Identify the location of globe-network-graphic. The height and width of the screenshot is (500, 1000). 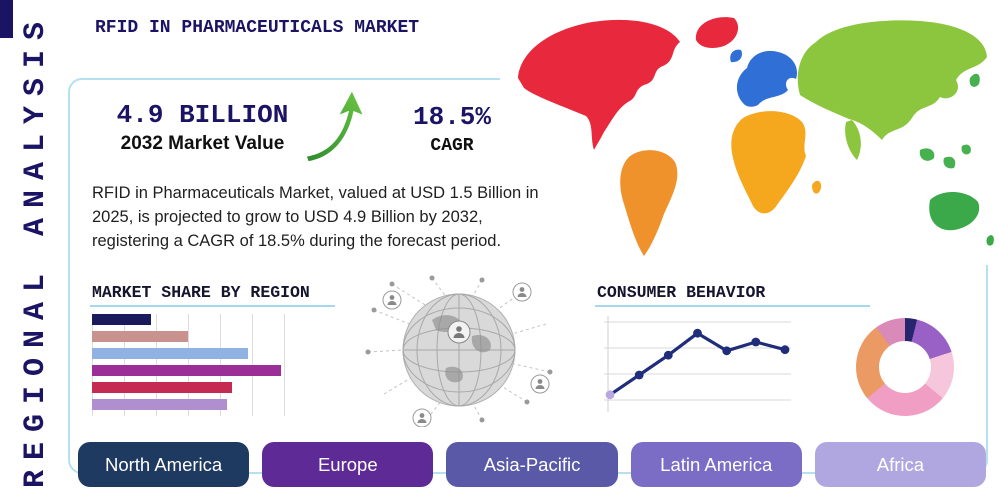
(459, 351).